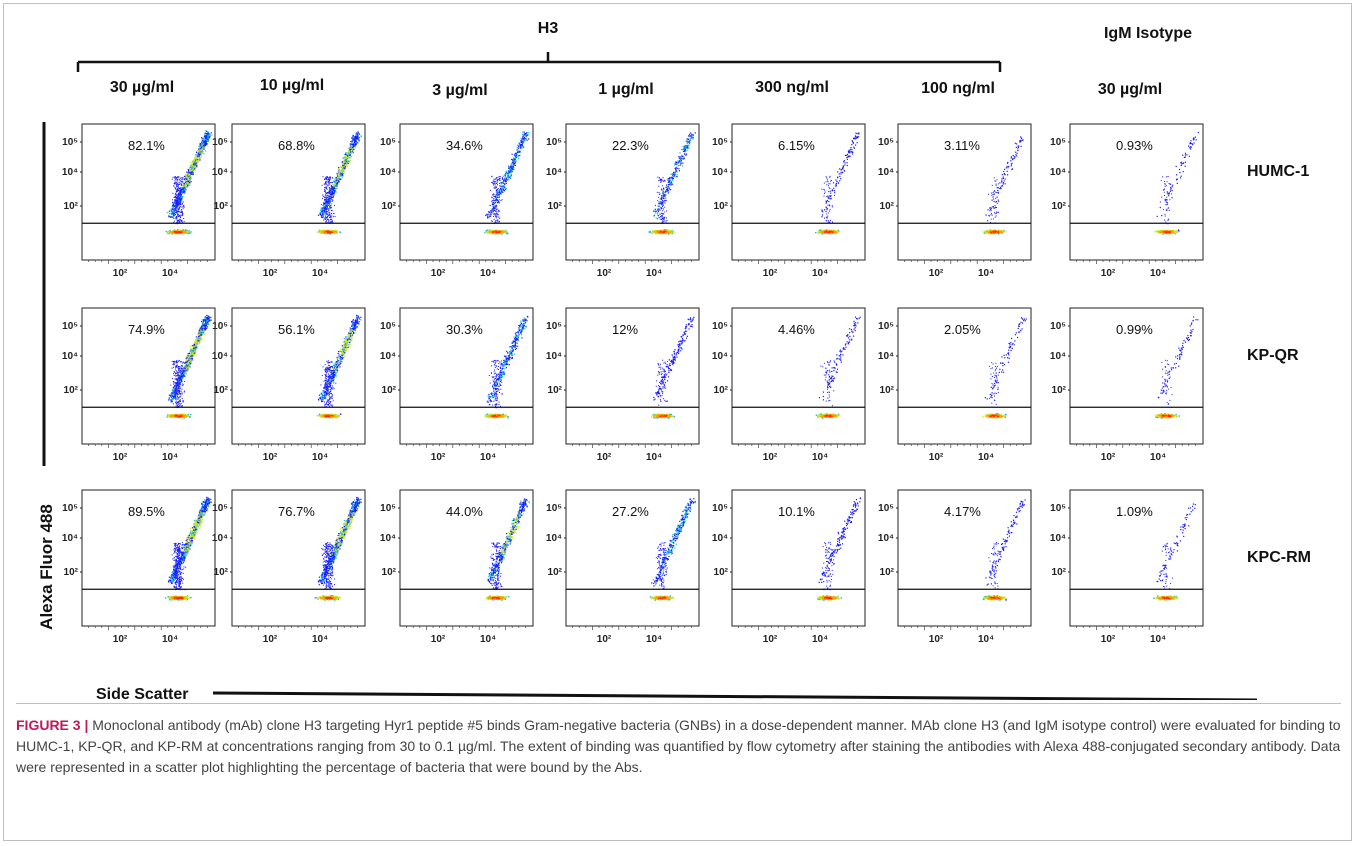  I want to click on x-axis-label: Side Scatter, so click(142, 693).